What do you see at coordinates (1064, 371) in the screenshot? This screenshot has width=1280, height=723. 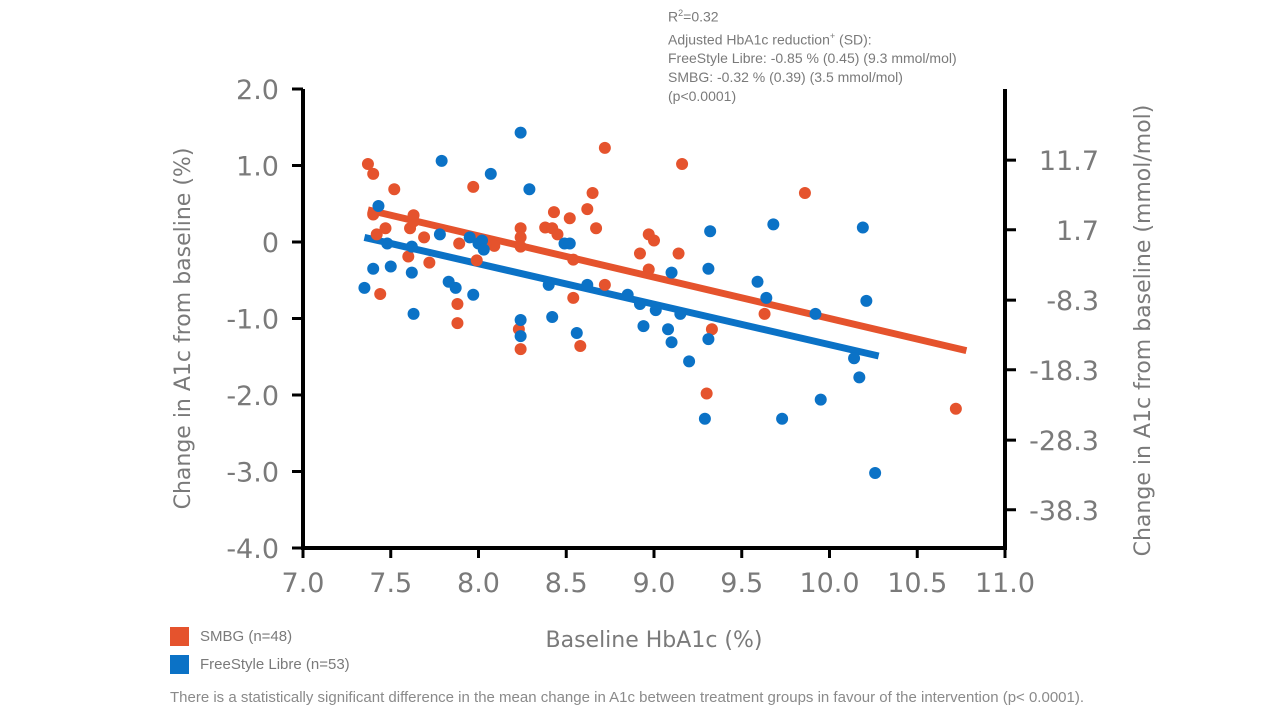 I see `y2-tick-label: -18.3` at bounding box center [1064, 371].